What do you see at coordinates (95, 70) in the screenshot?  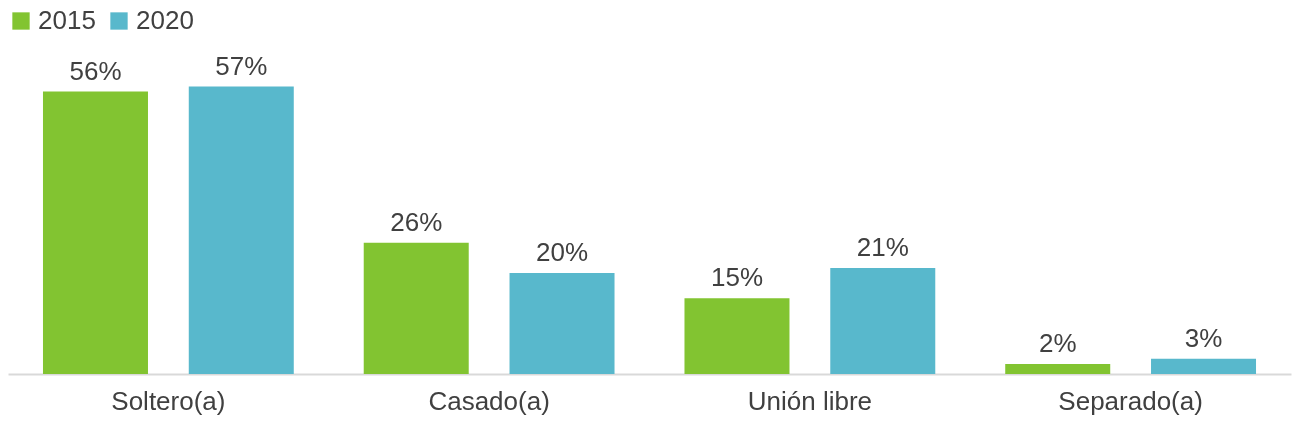 I see `data-label: 56%` at bounding box center [95, 70].